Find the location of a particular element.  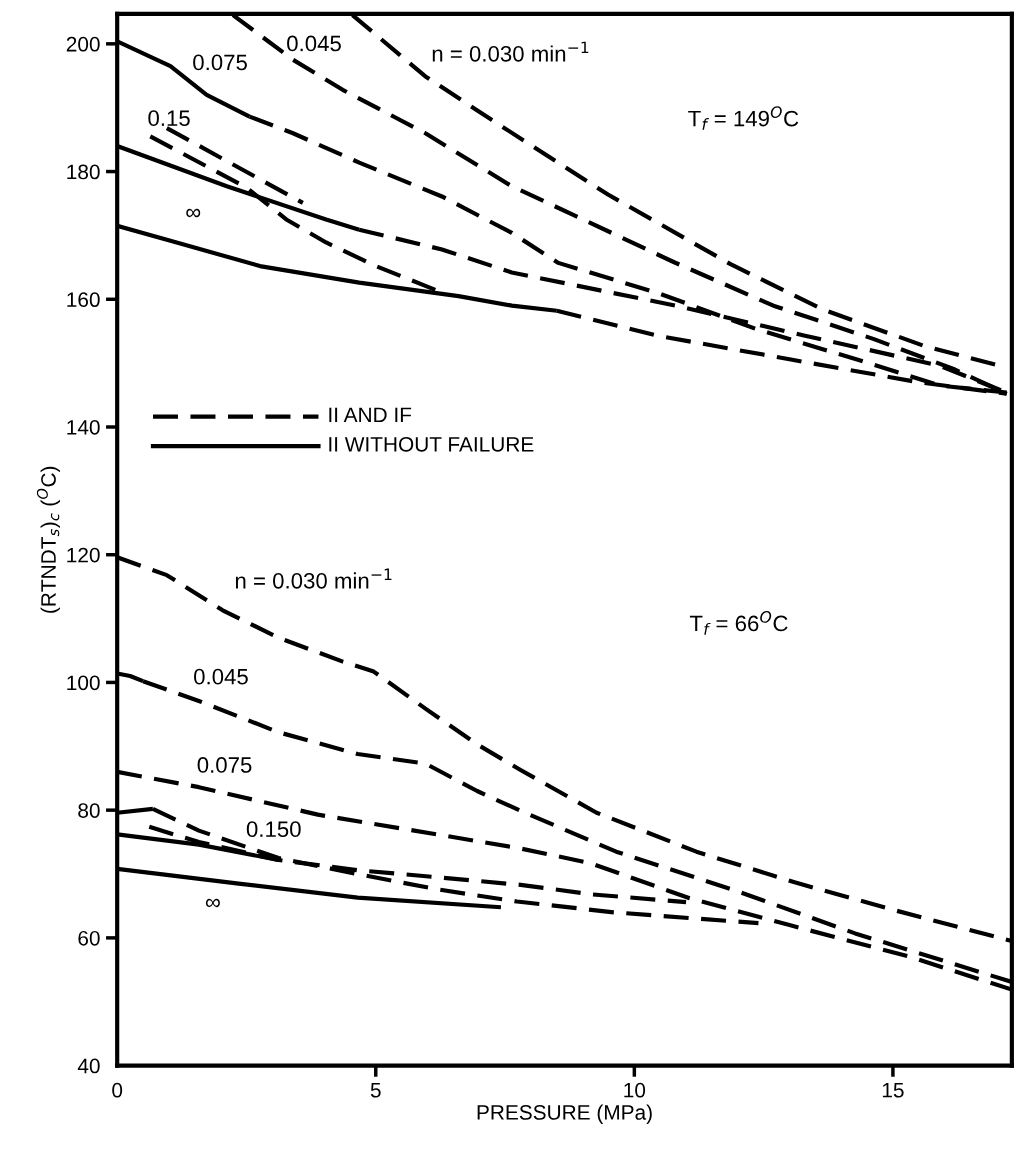

x-tick-label: 10 is located at coordinates (635, 1090).